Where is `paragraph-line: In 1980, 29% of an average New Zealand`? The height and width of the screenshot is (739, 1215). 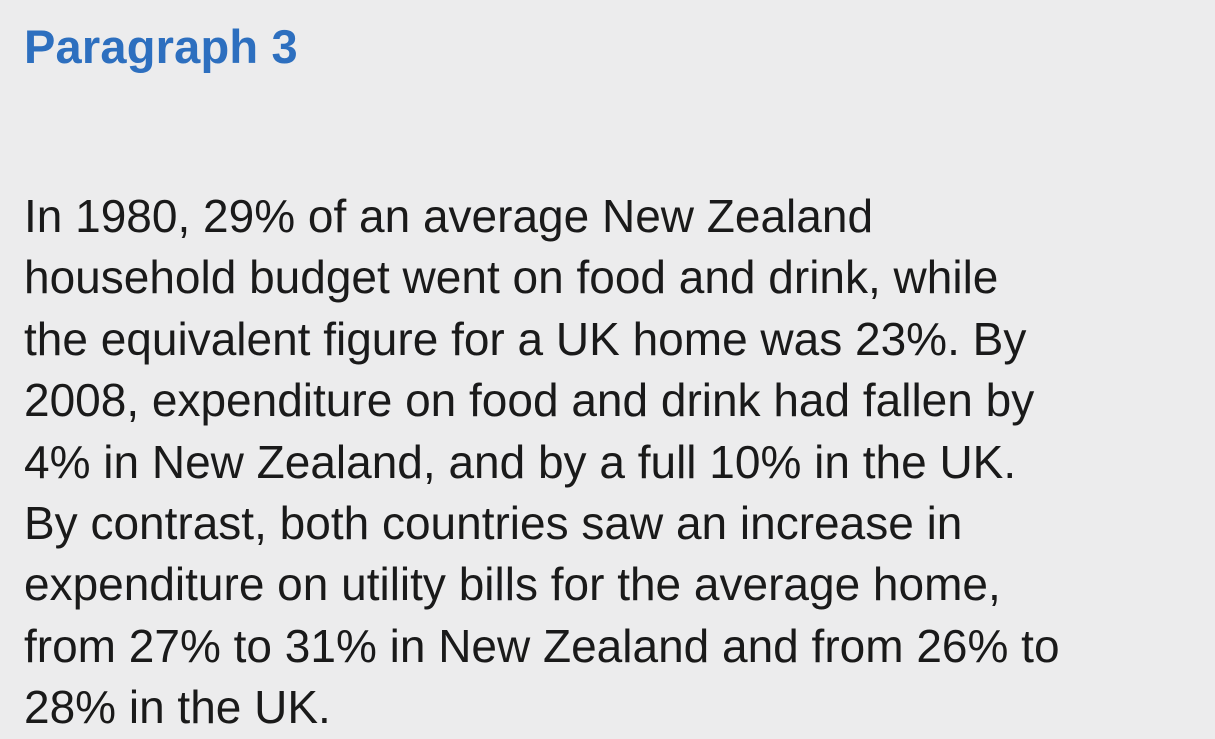 paragraph-line: In 1980, 29% of an average New Zealand is located at coordinates (449, 216).